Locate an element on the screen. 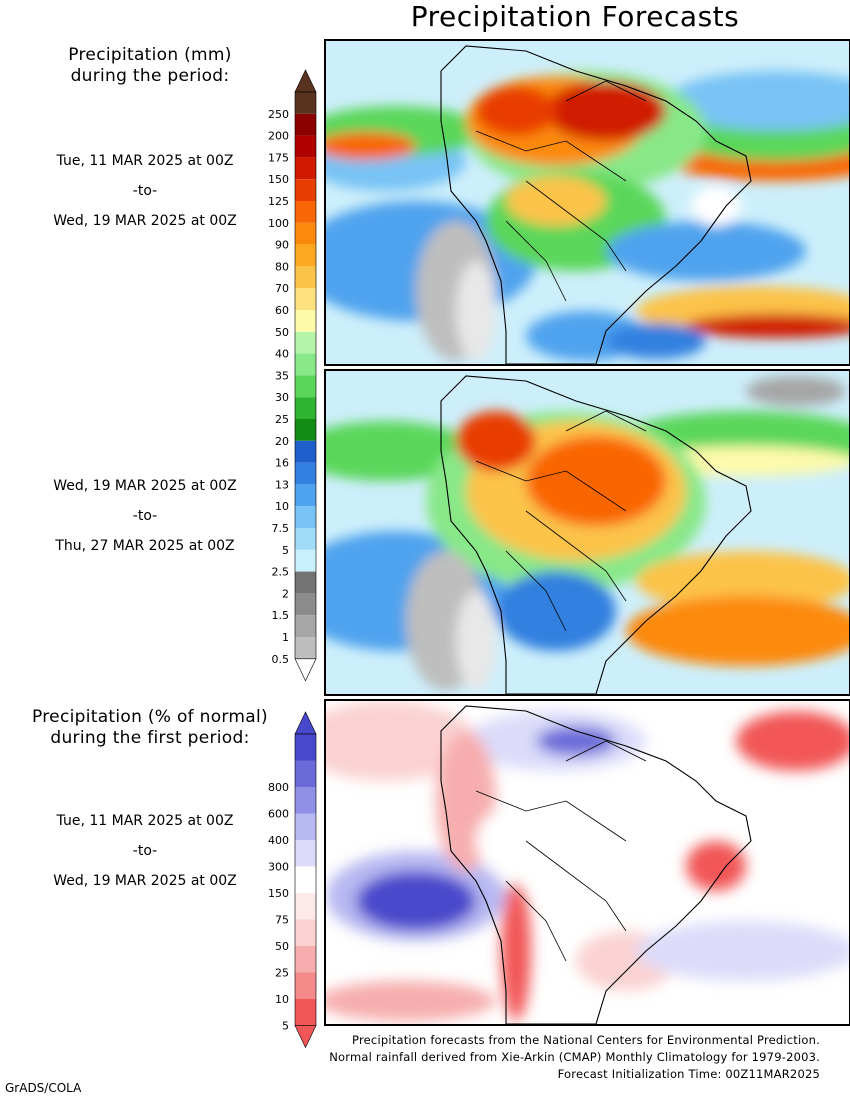  percent-colorbar-tick-label: 800 is located at coordinates (278, 787).